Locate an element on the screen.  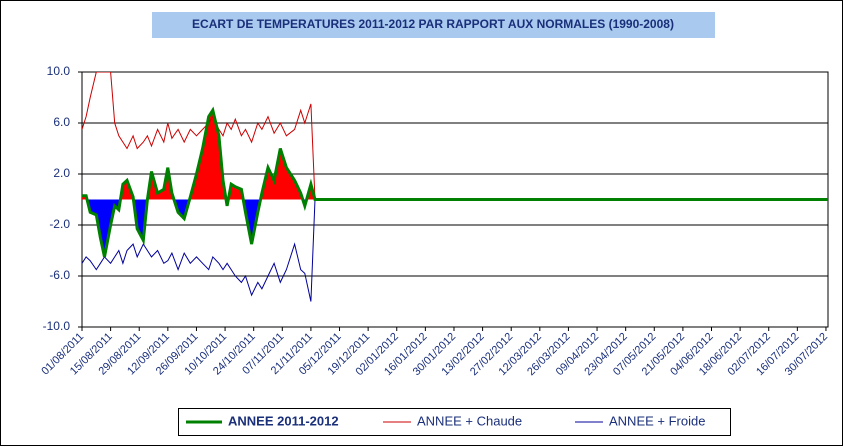
y-tick-label: -6.0 is located at coordinates (59, 275).